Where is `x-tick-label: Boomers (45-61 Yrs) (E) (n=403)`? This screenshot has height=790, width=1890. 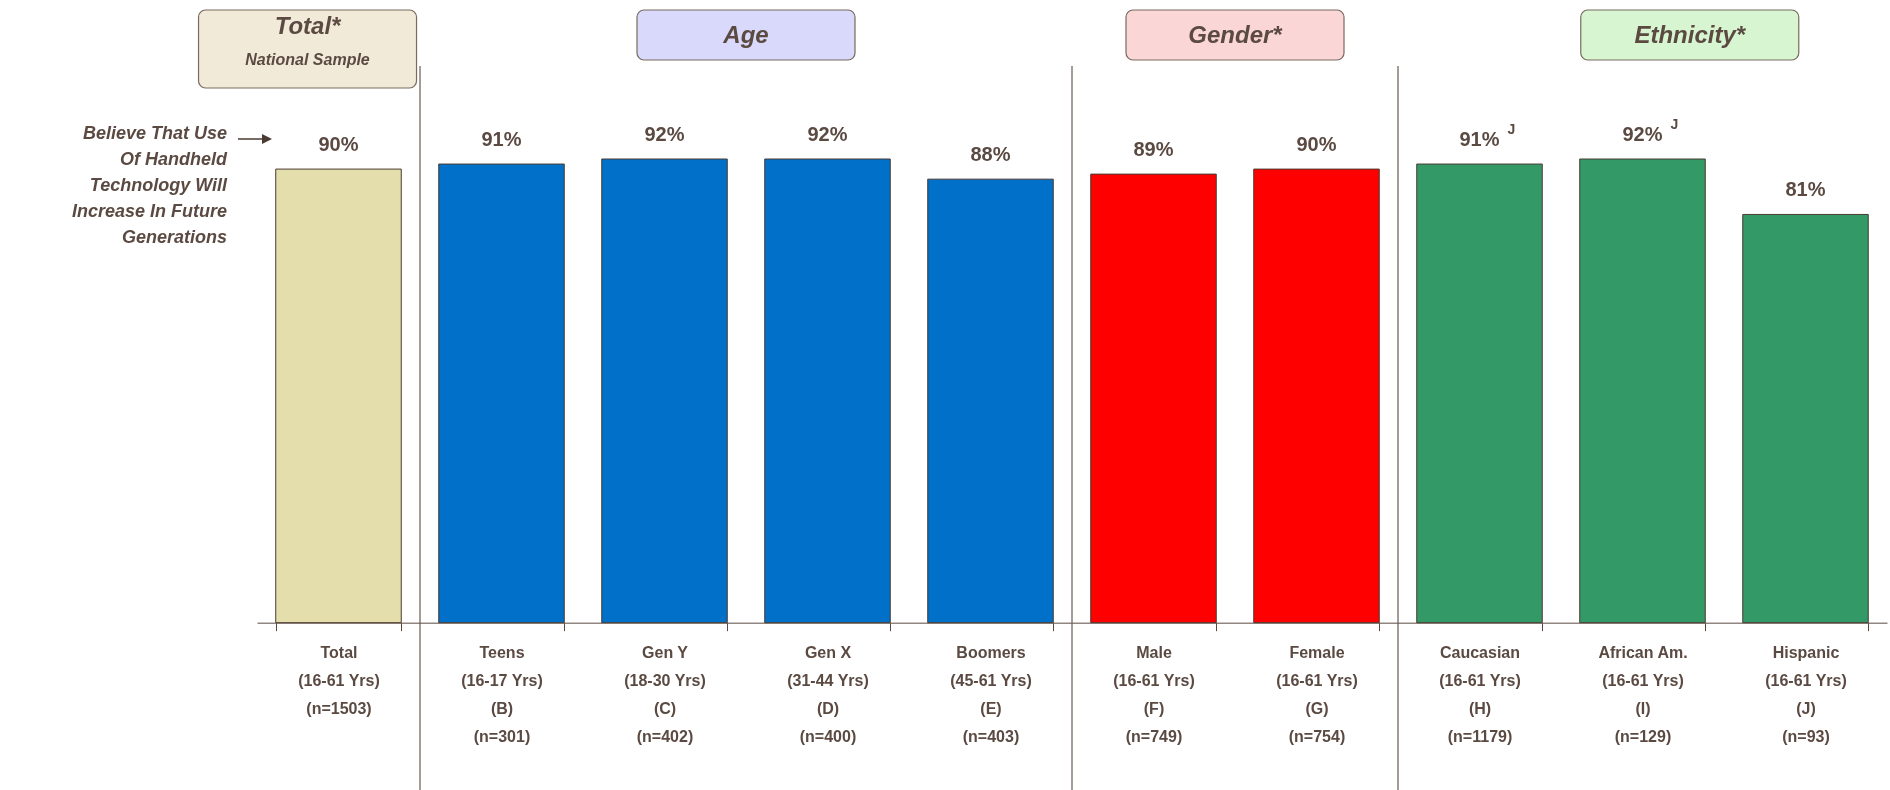
x-tick-label: Boomers (45-61 Yrs) (E) (n=403) is located at coordinates (991, 695).